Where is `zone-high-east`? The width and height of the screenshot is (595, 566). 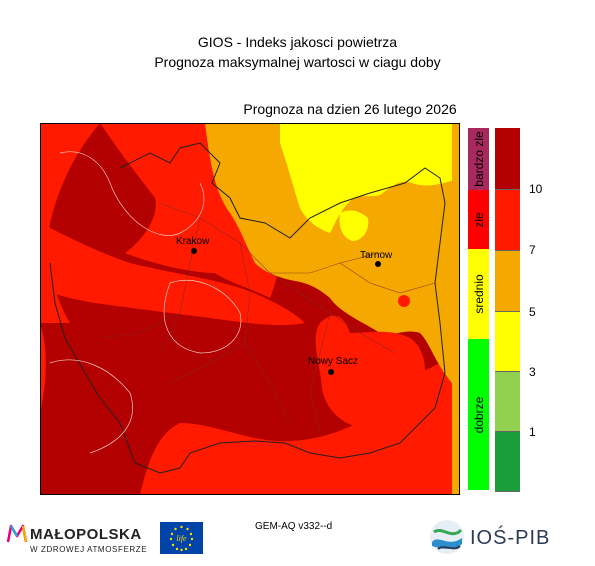
zone-high-east is located at coordinates (370, 372).